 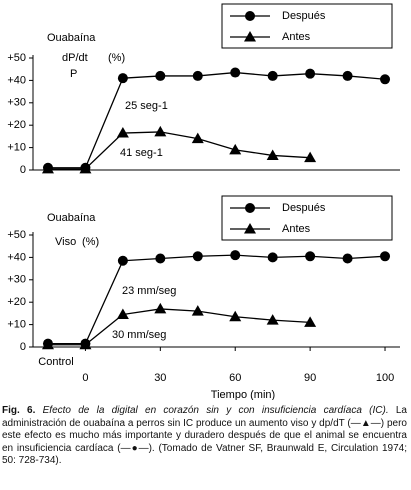 I want to click on x-tick-label: 90, so click(x=310, y=378).